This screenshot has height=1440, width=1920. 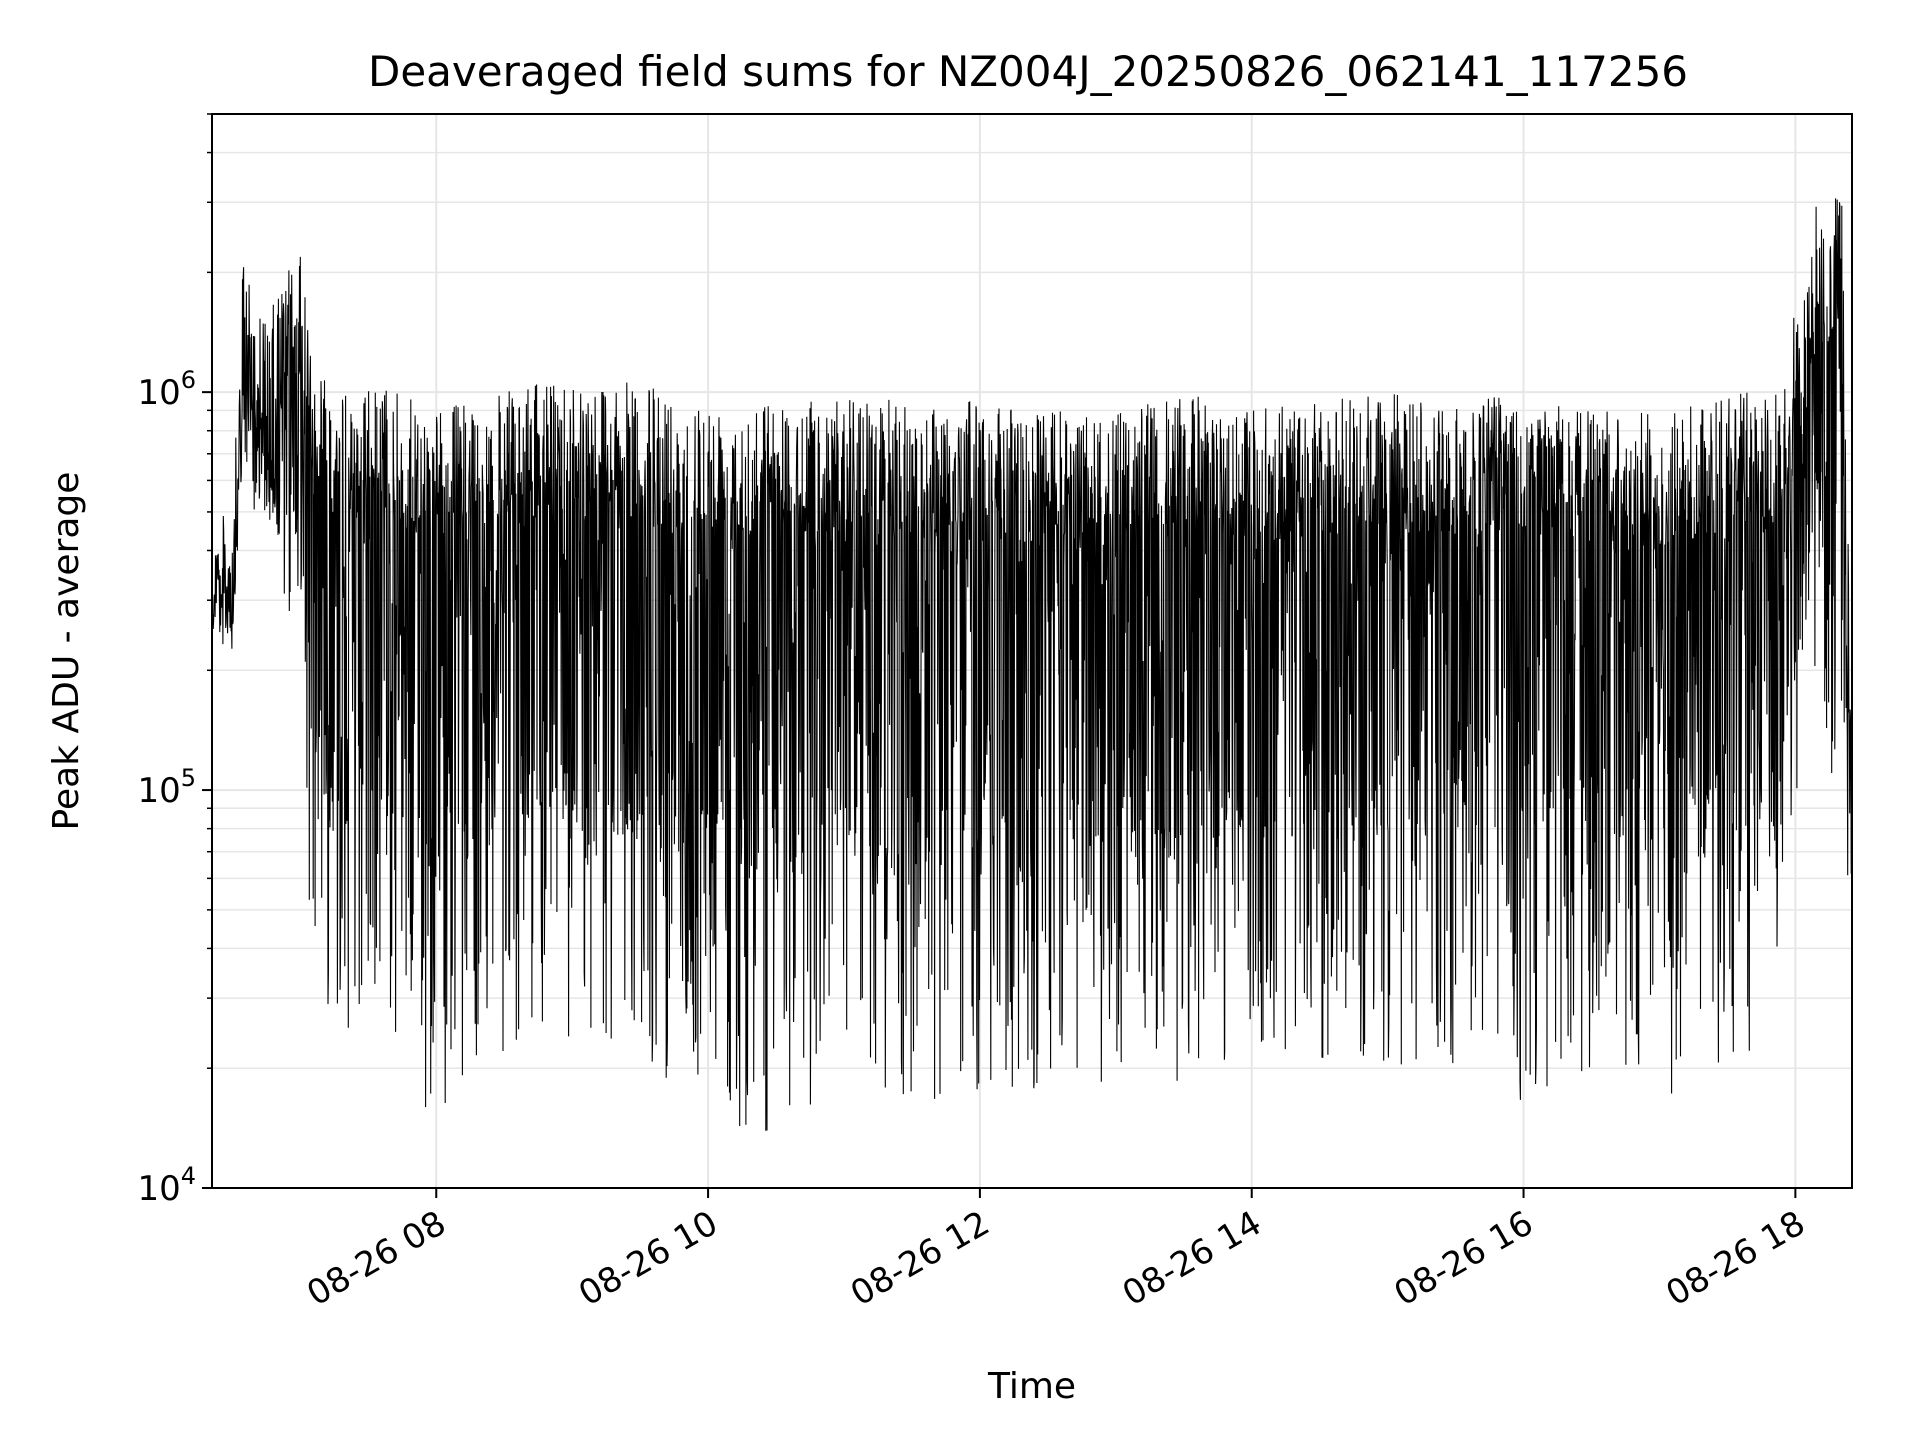 I want to click on y-tick-label: 10⁶, so click(x=166, y=389).